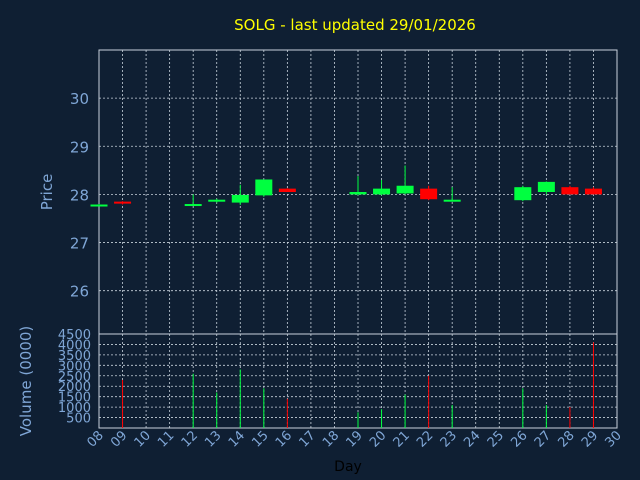  Describe the element at coordinates (425, 439) in the screenshot. I see `x-tick-label: 22` at that location.